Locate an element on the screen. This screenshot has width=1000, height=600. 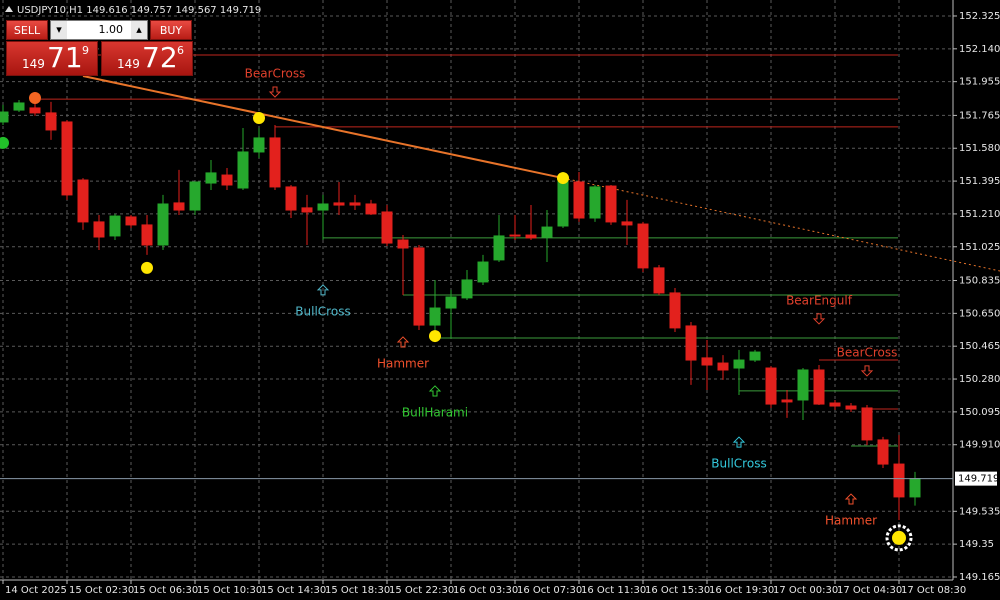
x-tick-label: 16 Oct 19:30 is located at coordinates (741, 590).